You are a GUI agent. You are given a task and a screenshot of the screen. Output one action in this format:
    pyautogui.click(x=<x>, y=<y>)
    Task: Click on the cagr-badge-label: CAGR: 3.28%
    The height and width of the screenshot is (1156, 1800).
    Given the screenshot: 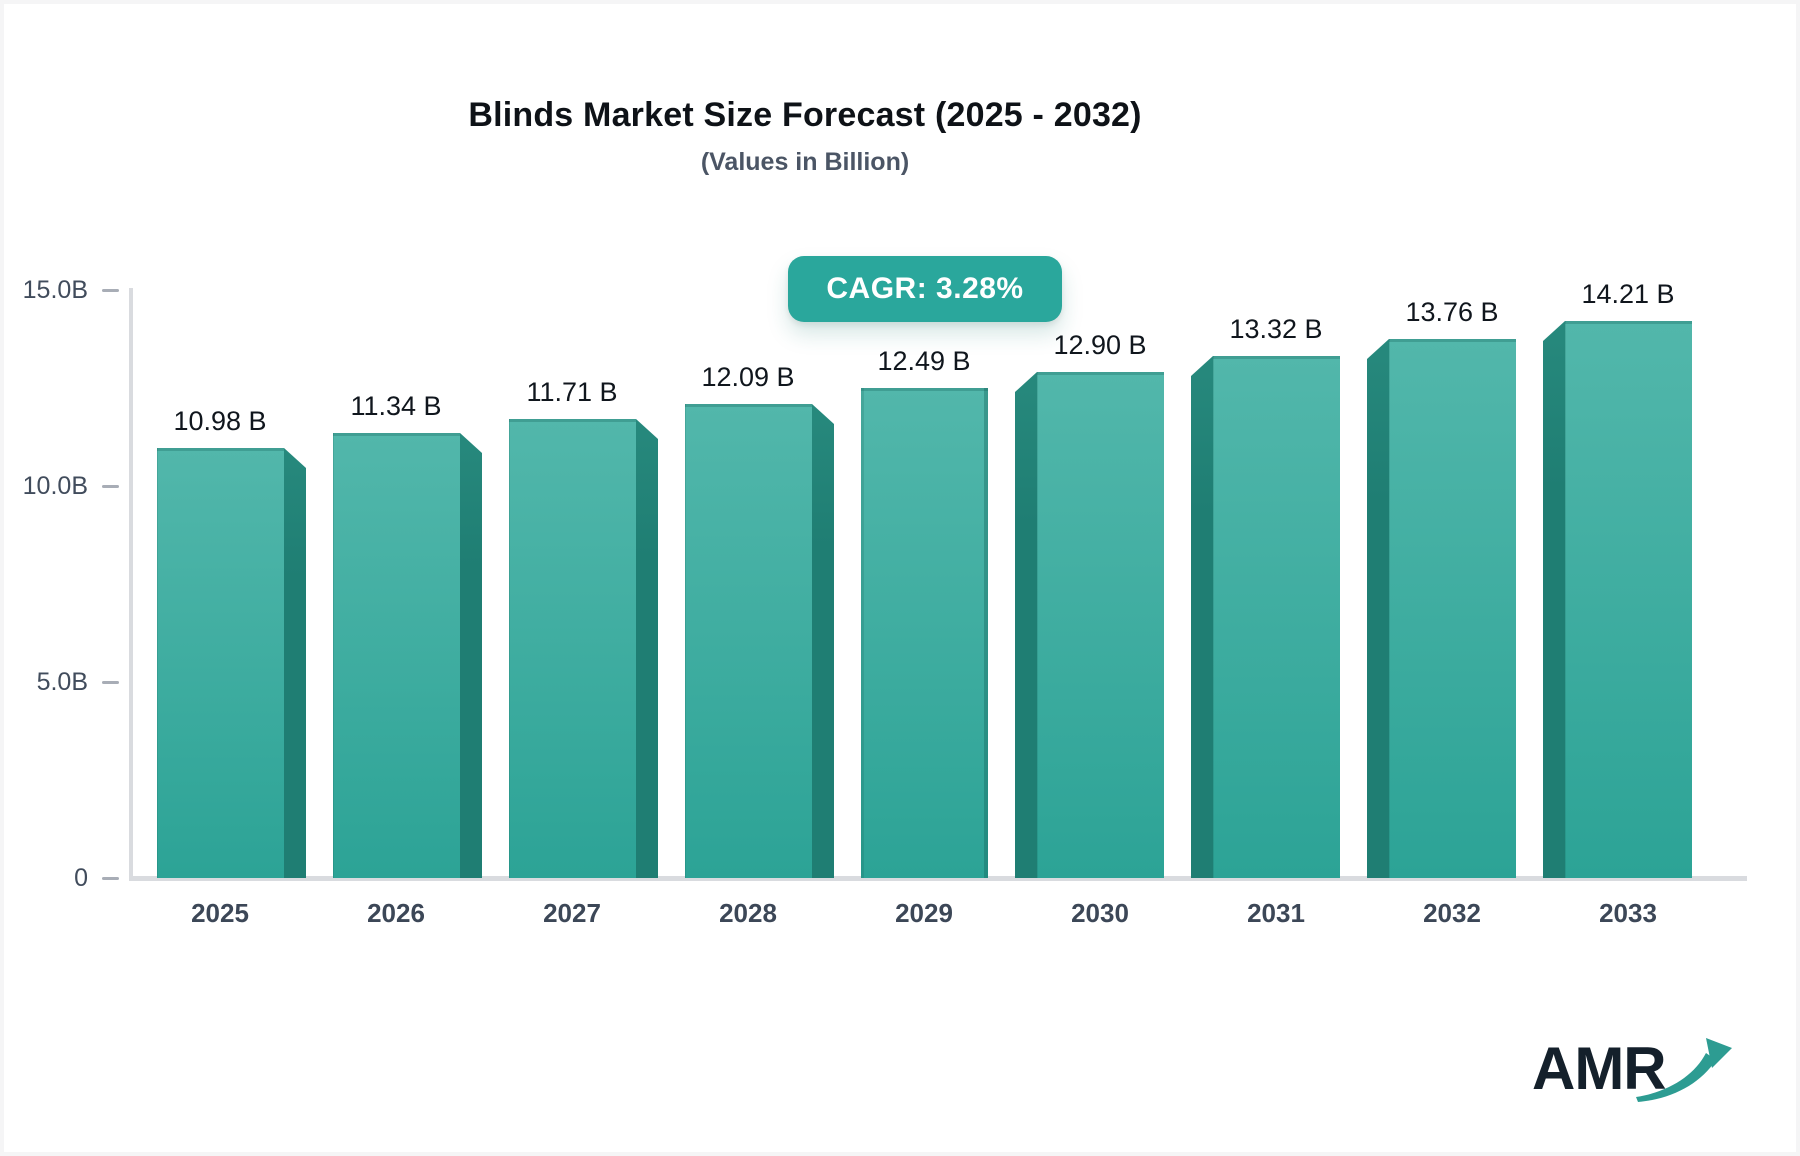 What is the action you would take?
    pyautogui.click(x=925, y=288)
    